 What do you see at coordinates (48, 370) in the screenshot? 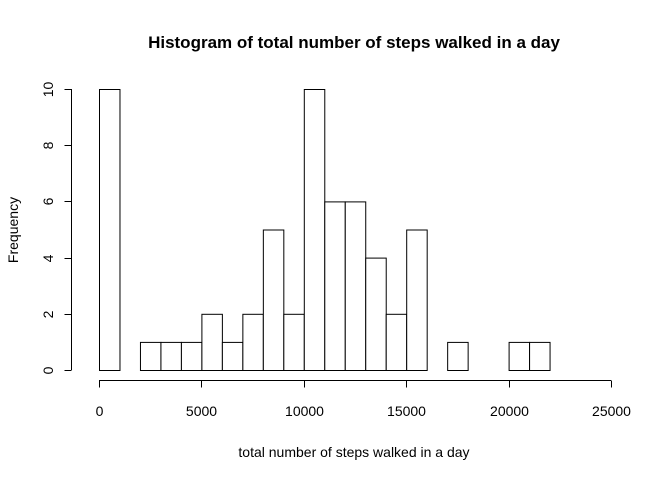
I see `y-tick-label: 0` at bounding box center [48, 370].